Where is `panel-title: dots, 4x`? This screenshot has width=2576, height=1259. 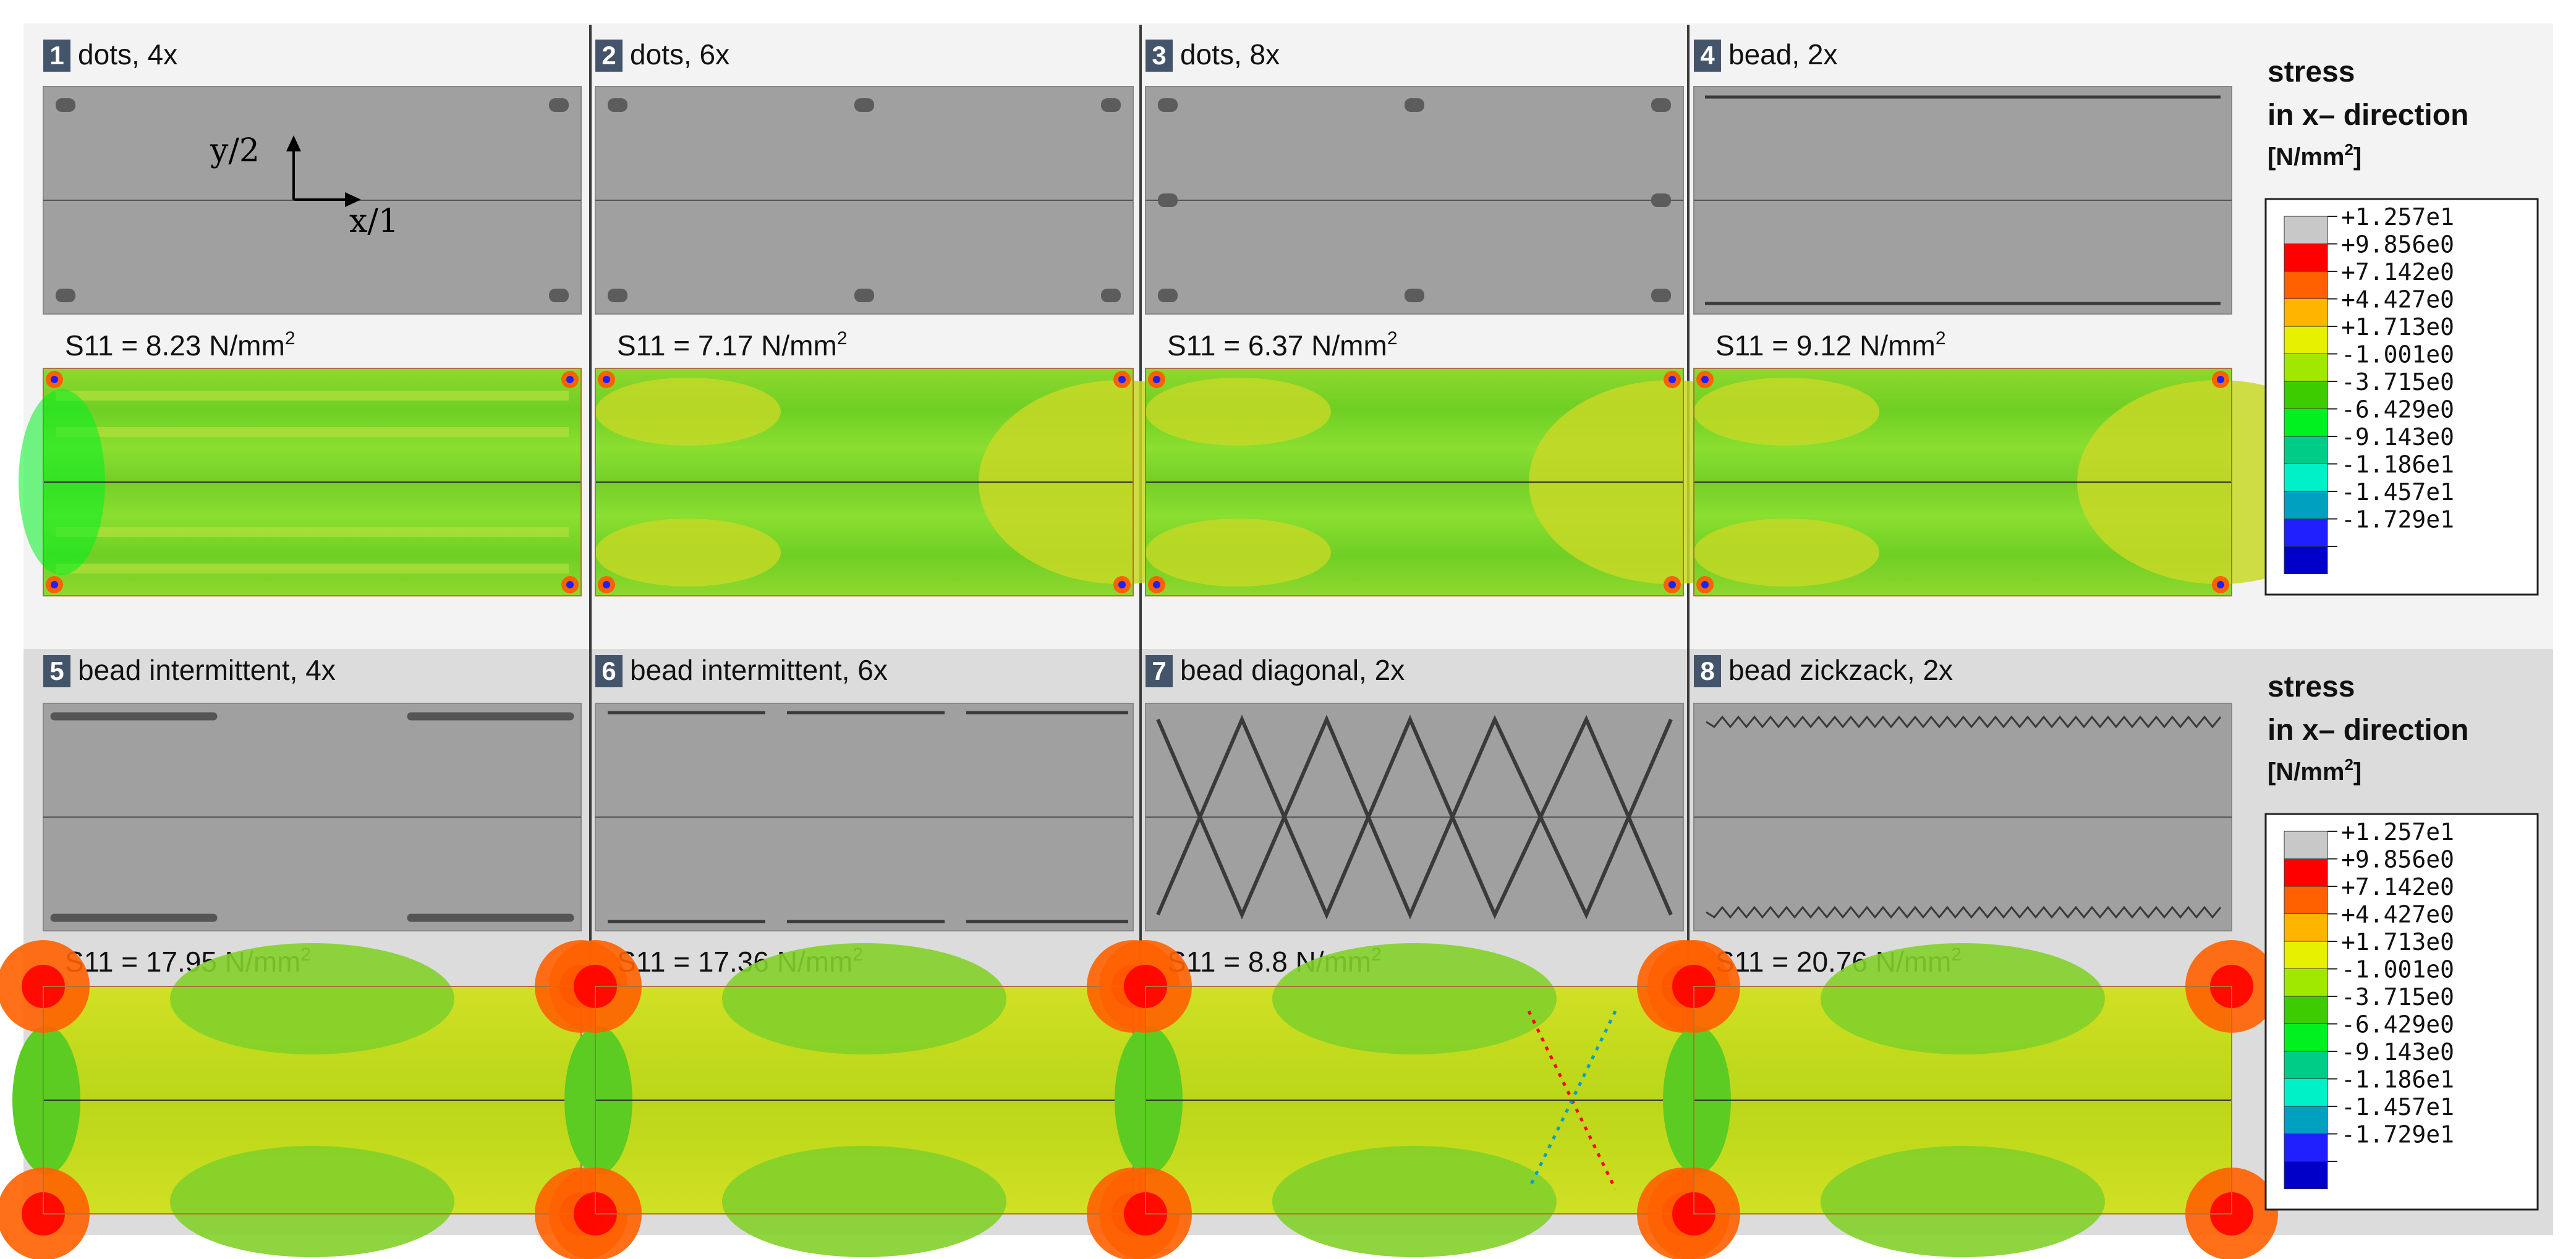
panel-title: dots, 4x is located at coordinates (127, 54).